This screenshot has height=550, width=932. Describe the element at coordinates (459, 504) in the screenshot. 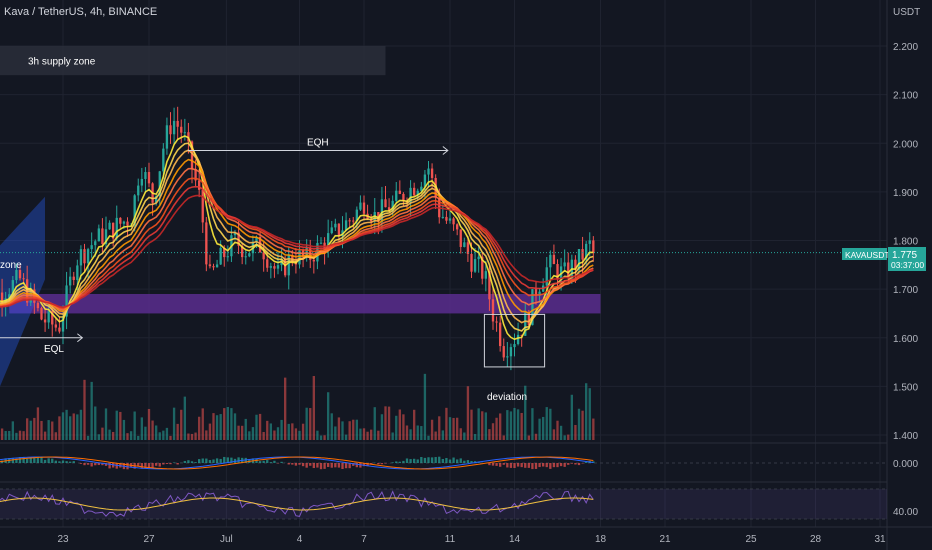

I see `rsi-pane: 40.00` at that location.